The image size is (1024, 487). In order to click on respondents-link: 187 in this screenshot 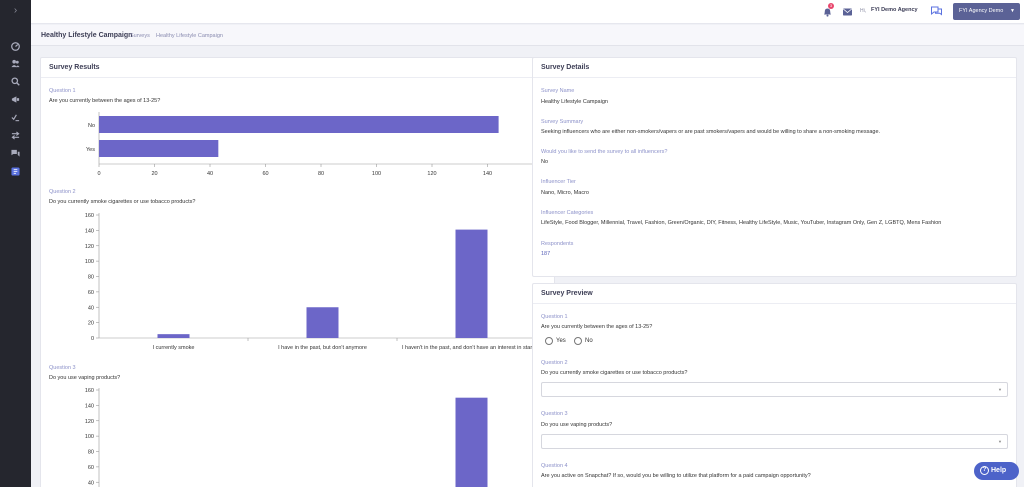, I will do `click(546, 254)`.